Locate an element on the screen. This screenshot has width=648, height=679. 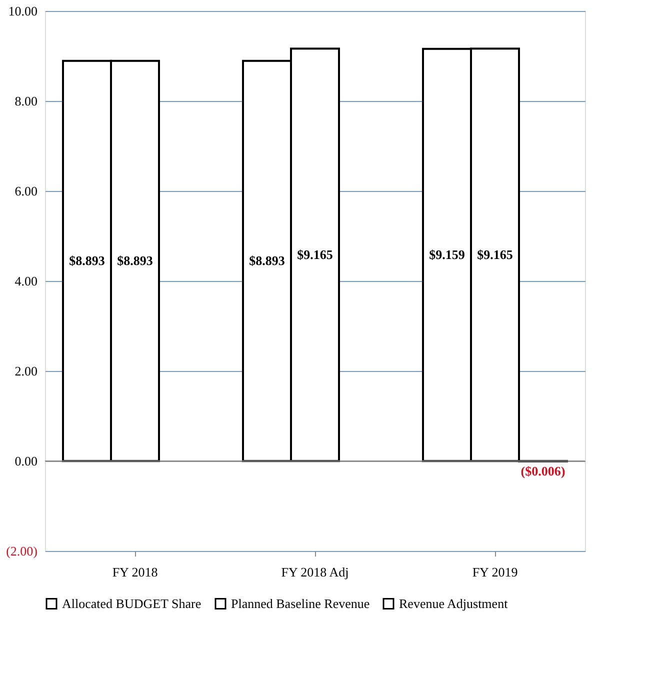
y-tick-label: 0.00 is located at coordinates (26, 461).